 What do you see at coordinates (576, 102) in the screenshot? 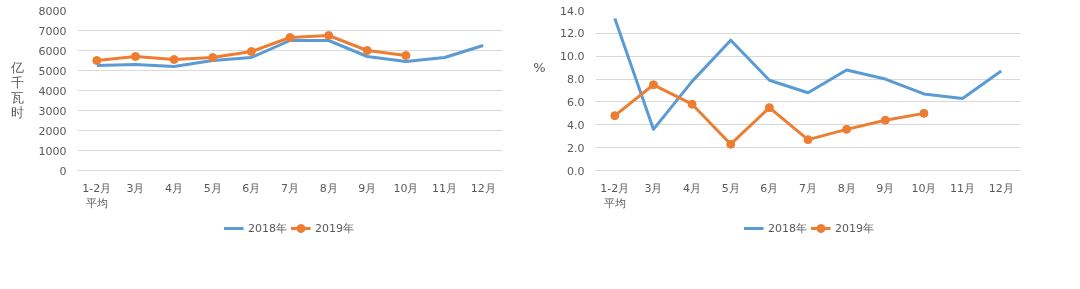
I see `y-tick-label: 6.0` at bounding box center [576, 102].